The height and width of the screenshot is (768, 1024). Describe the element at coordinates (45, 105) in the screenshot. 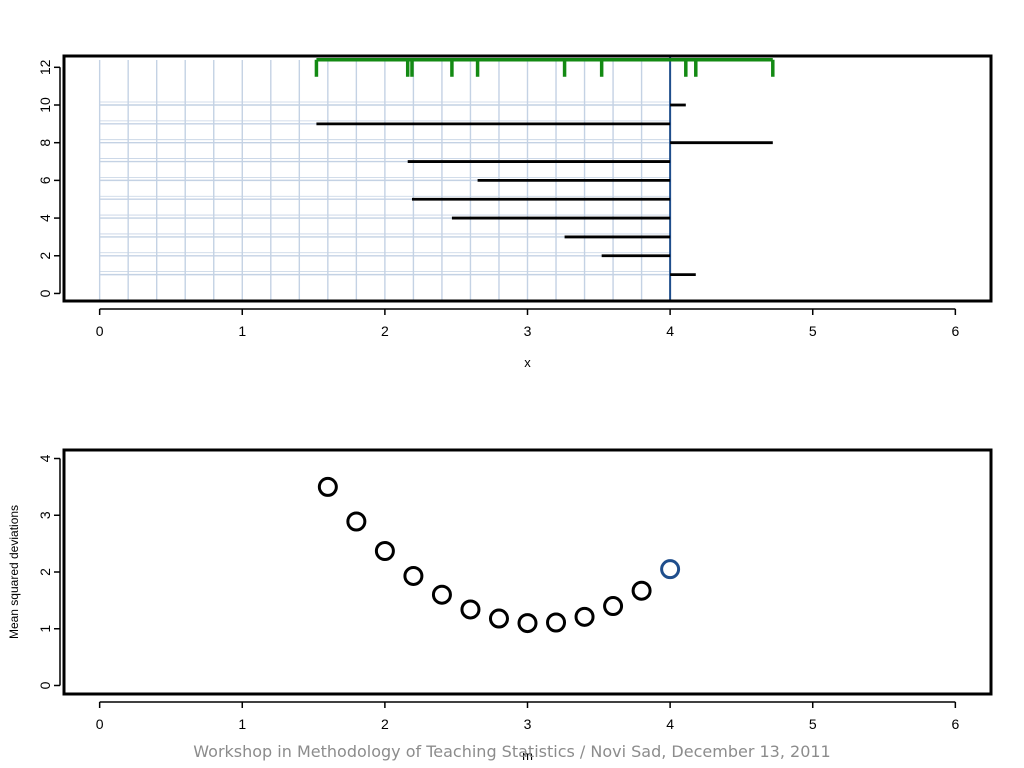

I see `y-tick-label: 10` at that location.